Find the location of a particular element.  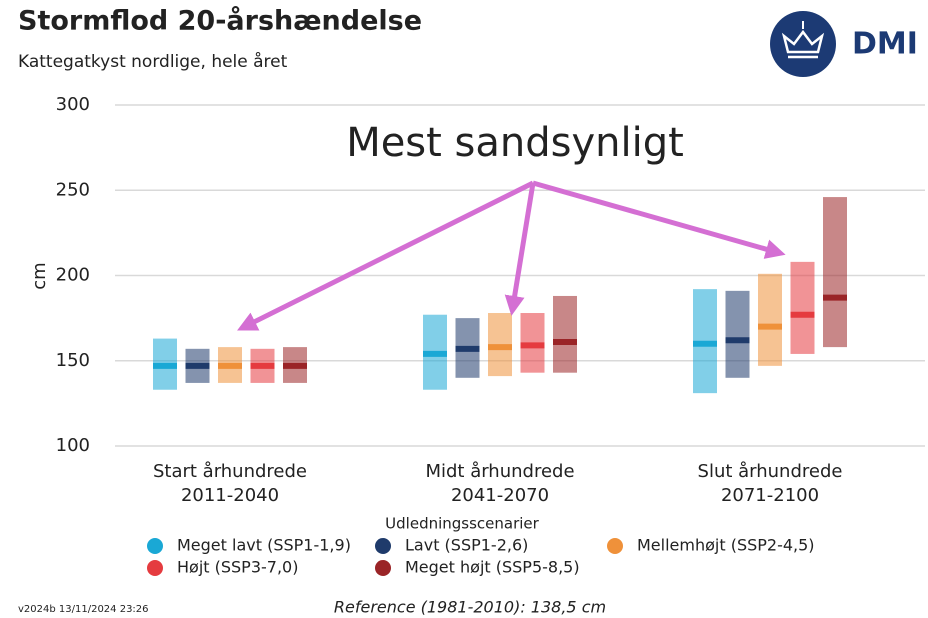

legend-label: Højt (SSP3-7,0) is located at coordinates (237, 567).